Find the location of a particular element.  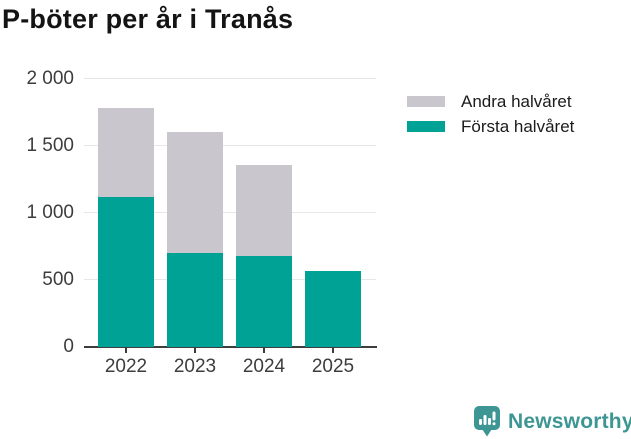

x-tick-label-2024: 2024 is located at coordinates (264, 366).